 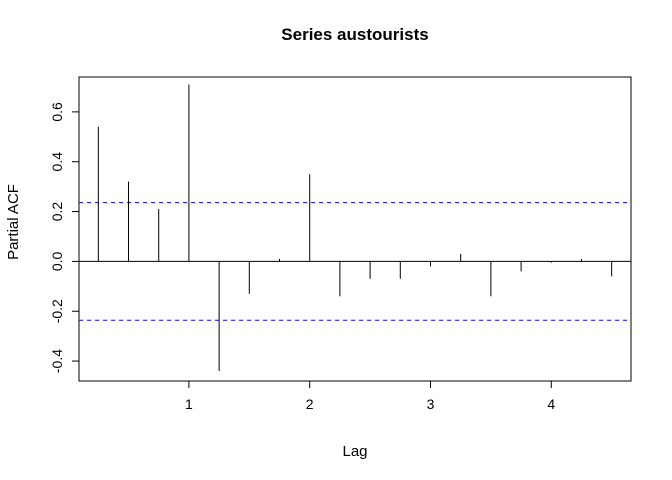 I want to click on y-tick-label: 0.0, so click(x=57, y=261).